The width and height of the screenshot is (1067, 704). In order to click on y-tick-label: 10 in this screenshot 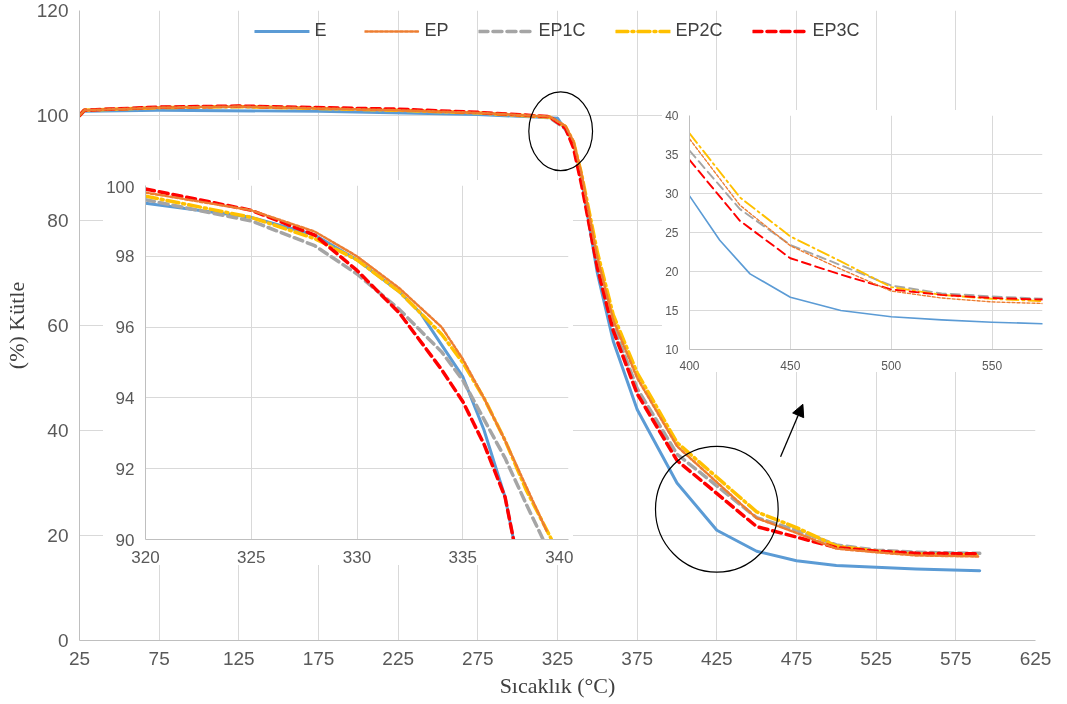, I will do `click(672, 350)`.